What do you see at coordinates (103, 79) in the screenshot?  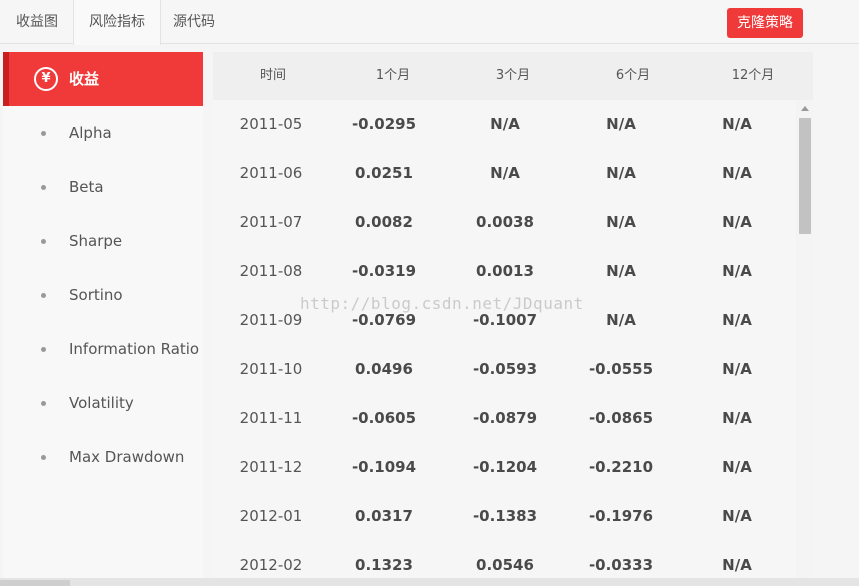 I see `sidebar-item-returns: ¥ 收益` at bounding box center [103, 79].